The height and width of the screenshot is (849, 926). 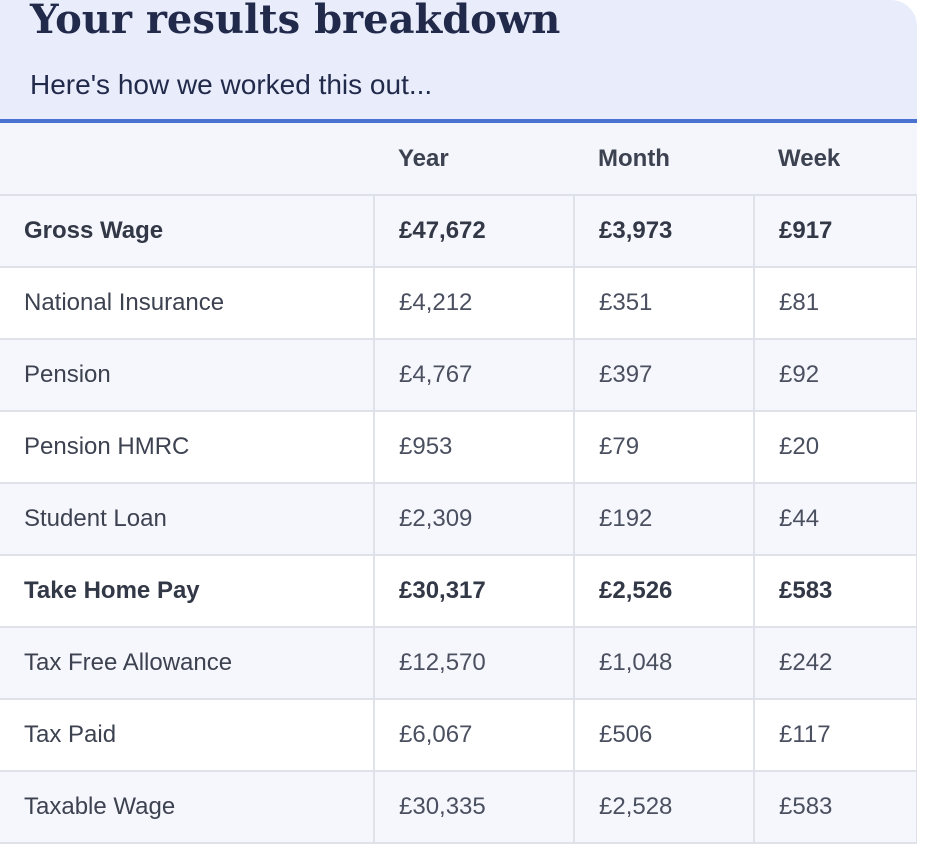 I want to click on month-value: £3,973, so click(x=664, y=231).